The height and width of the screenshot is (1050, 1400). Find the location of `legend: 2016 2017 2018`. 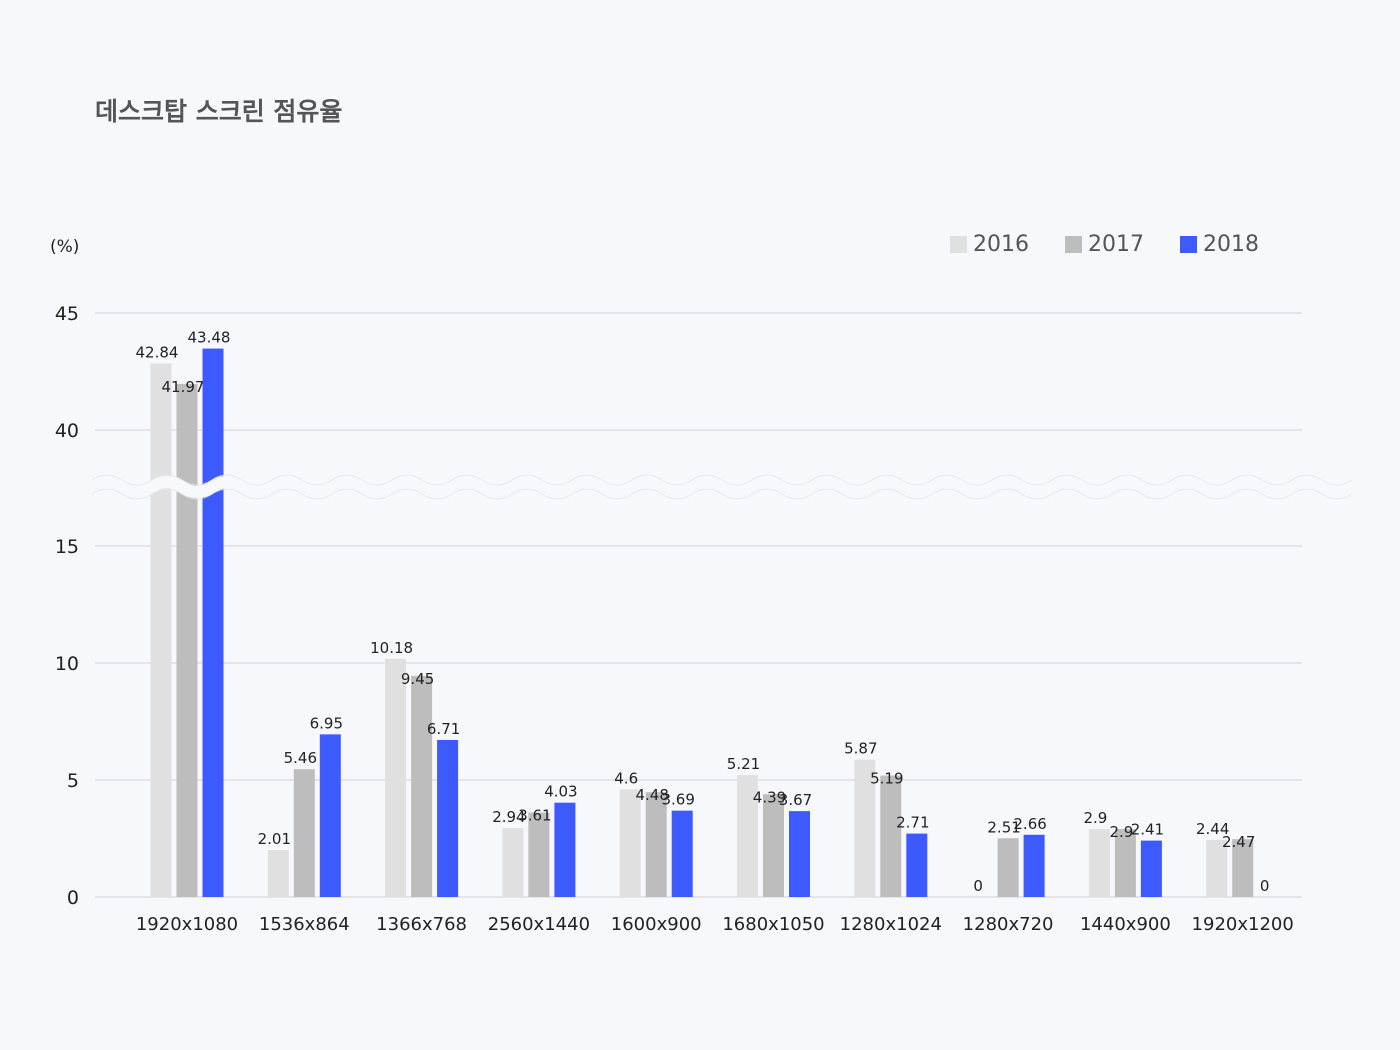

legend: 2016 2017 2018 is located at coordinates (1104, 244).